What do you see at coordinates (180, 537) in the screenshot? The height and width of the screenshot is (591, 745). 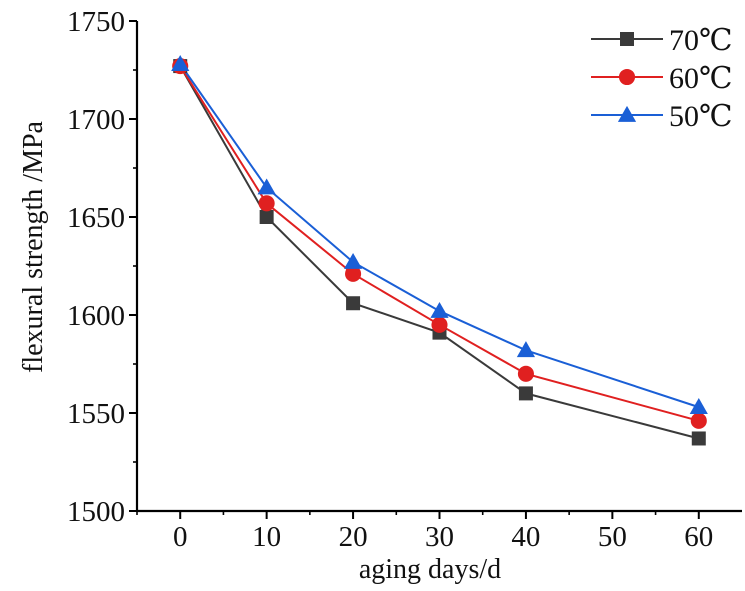 I see `x-tick-label: 0` at bounding box center [180, 537].